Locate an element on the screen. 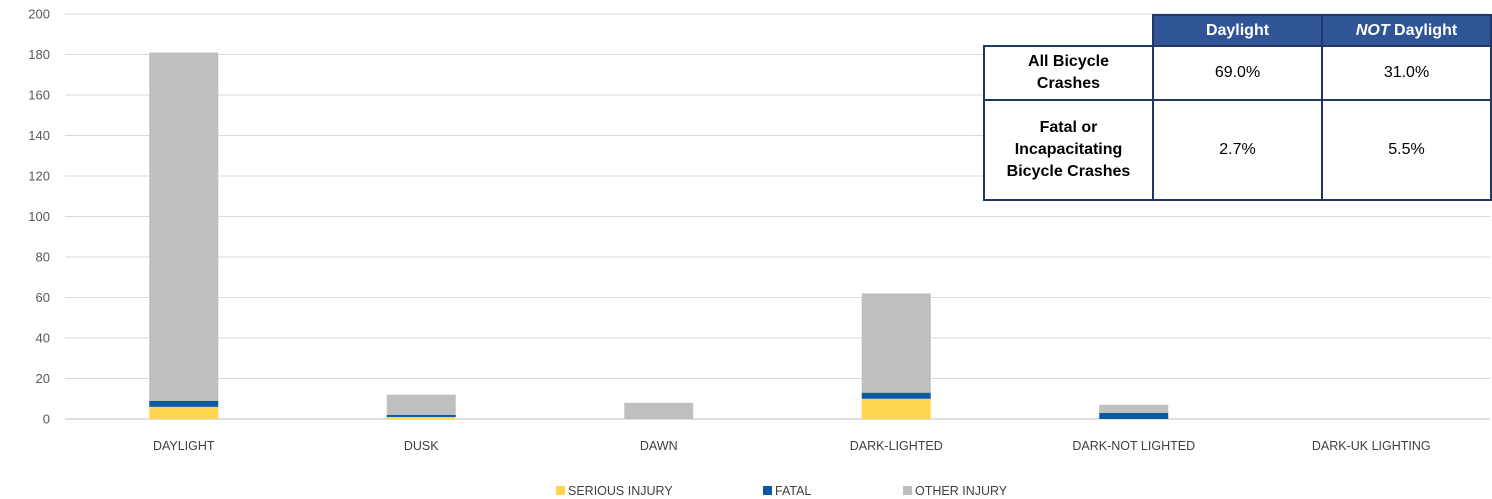  cell-all-not-daylight: 31.0% is located at coordinates (1406, 73).